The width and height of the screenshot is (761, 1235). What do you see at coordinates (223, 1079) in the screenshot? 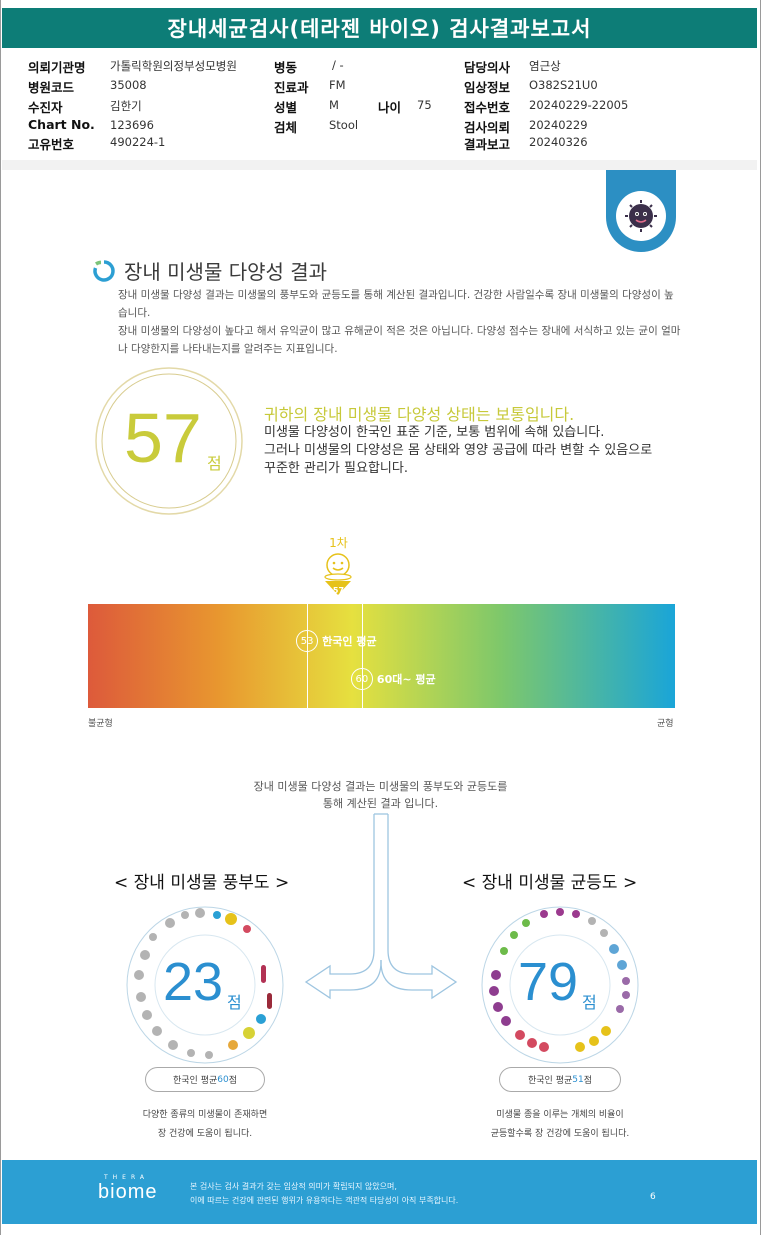
I see `richness-avg-value: 60` at bounding box center [223, 1079].